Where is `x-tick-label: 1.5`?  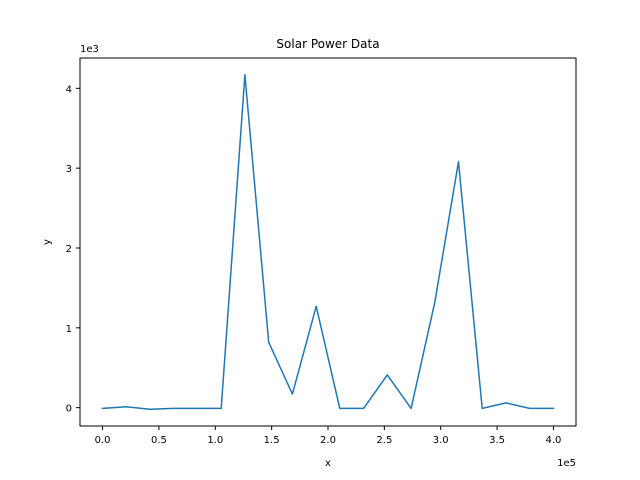 x-tick-label: 1.5 is located at coordinates (272, 440).